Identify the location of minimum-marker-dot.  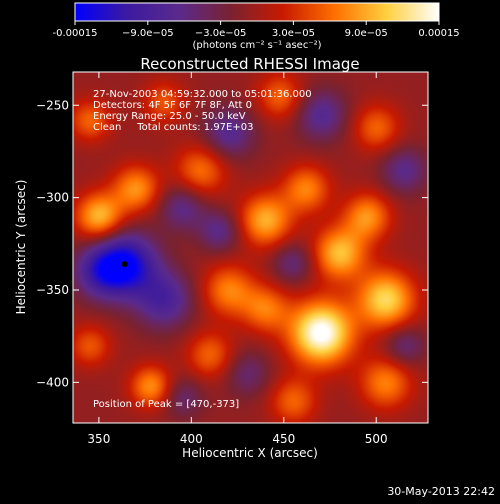
(124, 264).